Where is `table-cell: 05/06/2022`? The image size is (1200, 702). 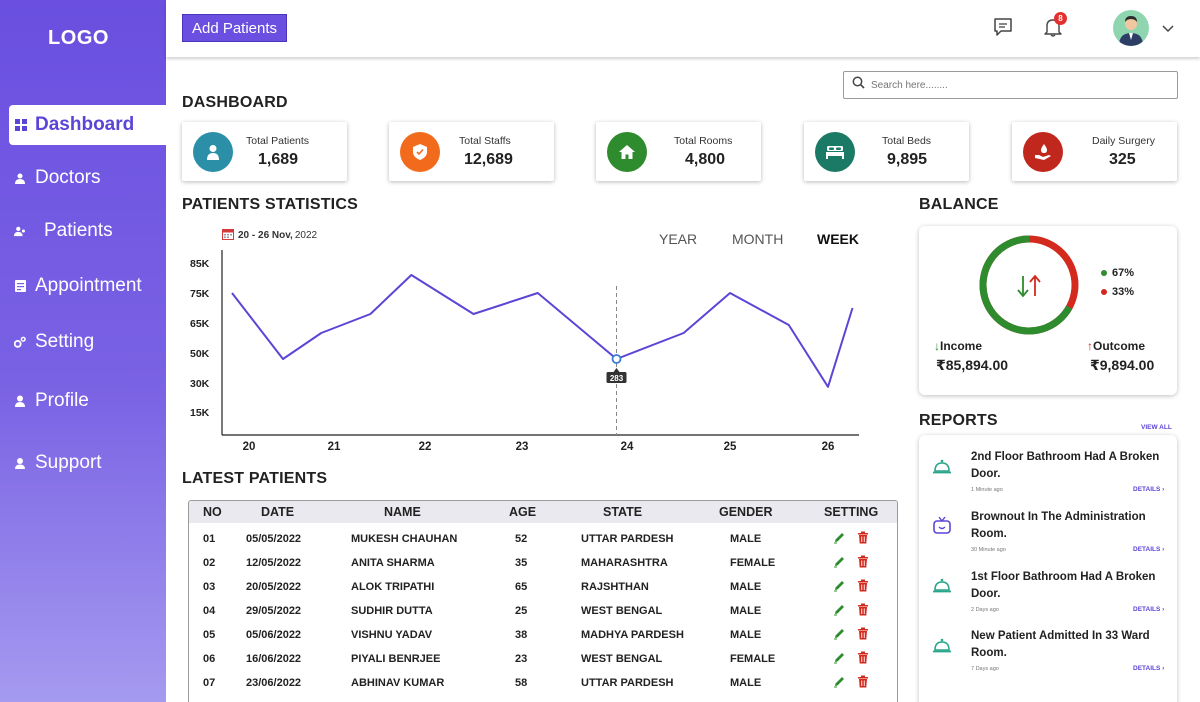
table-cell: 05/06/2022 is located at coordinates (274, 635).